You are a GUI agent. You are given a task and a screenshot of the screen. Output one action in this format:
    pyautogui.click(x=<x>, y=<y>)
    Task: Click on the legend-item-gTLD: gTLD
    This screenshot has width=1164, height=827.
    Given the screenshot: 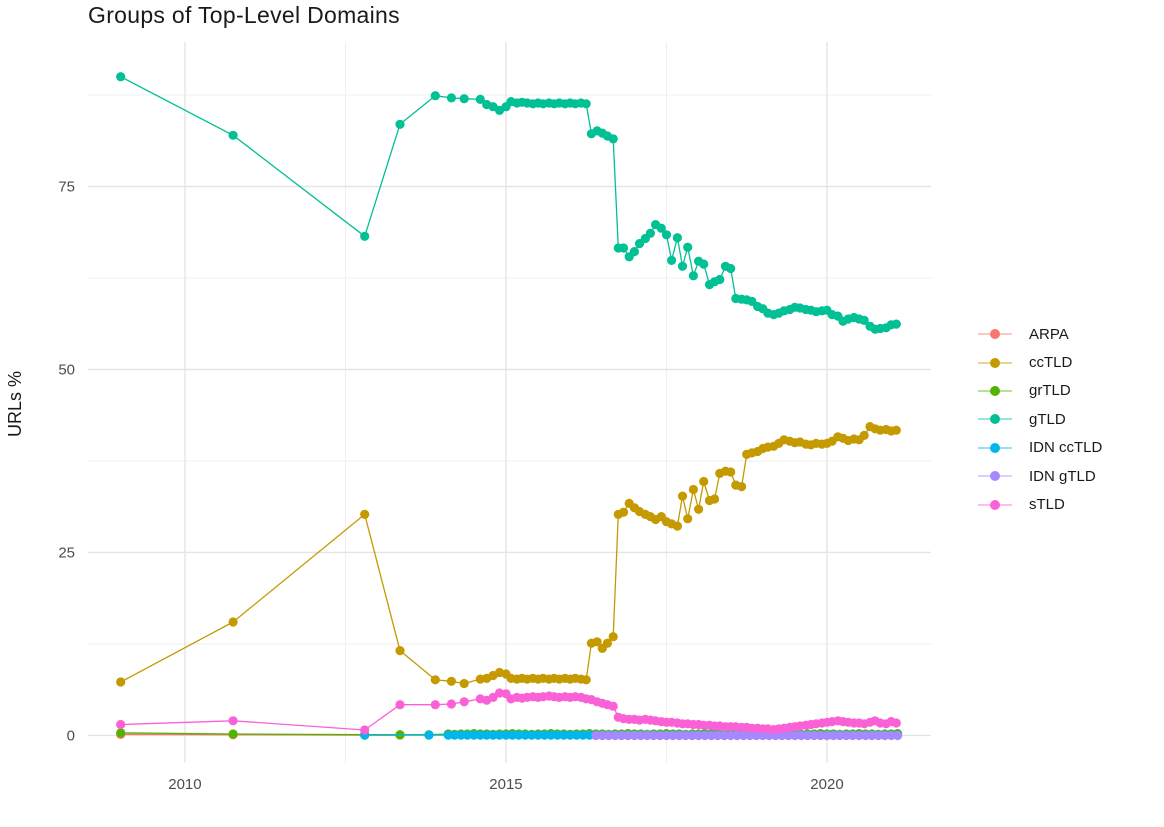 What is the action you would take?
    pyautogui.click(x=1040, y=419)
    